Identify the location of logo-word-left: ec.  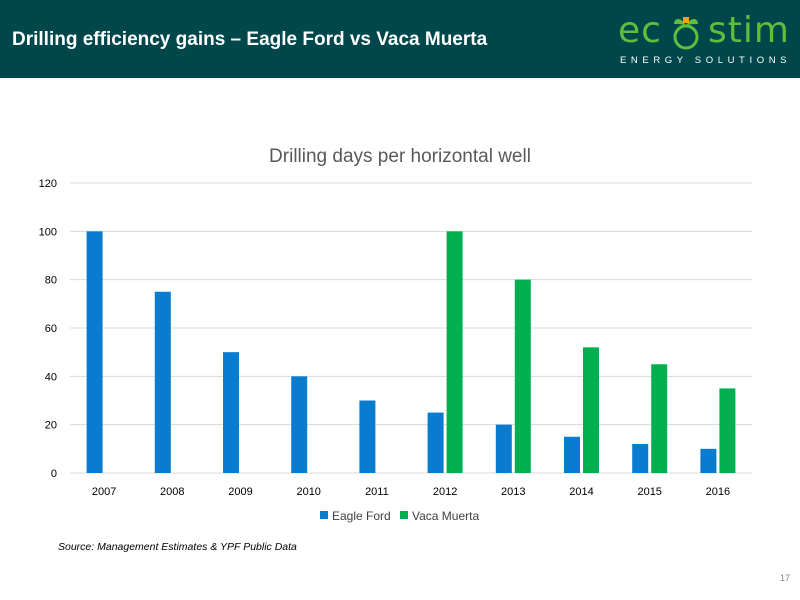
(640, 30).